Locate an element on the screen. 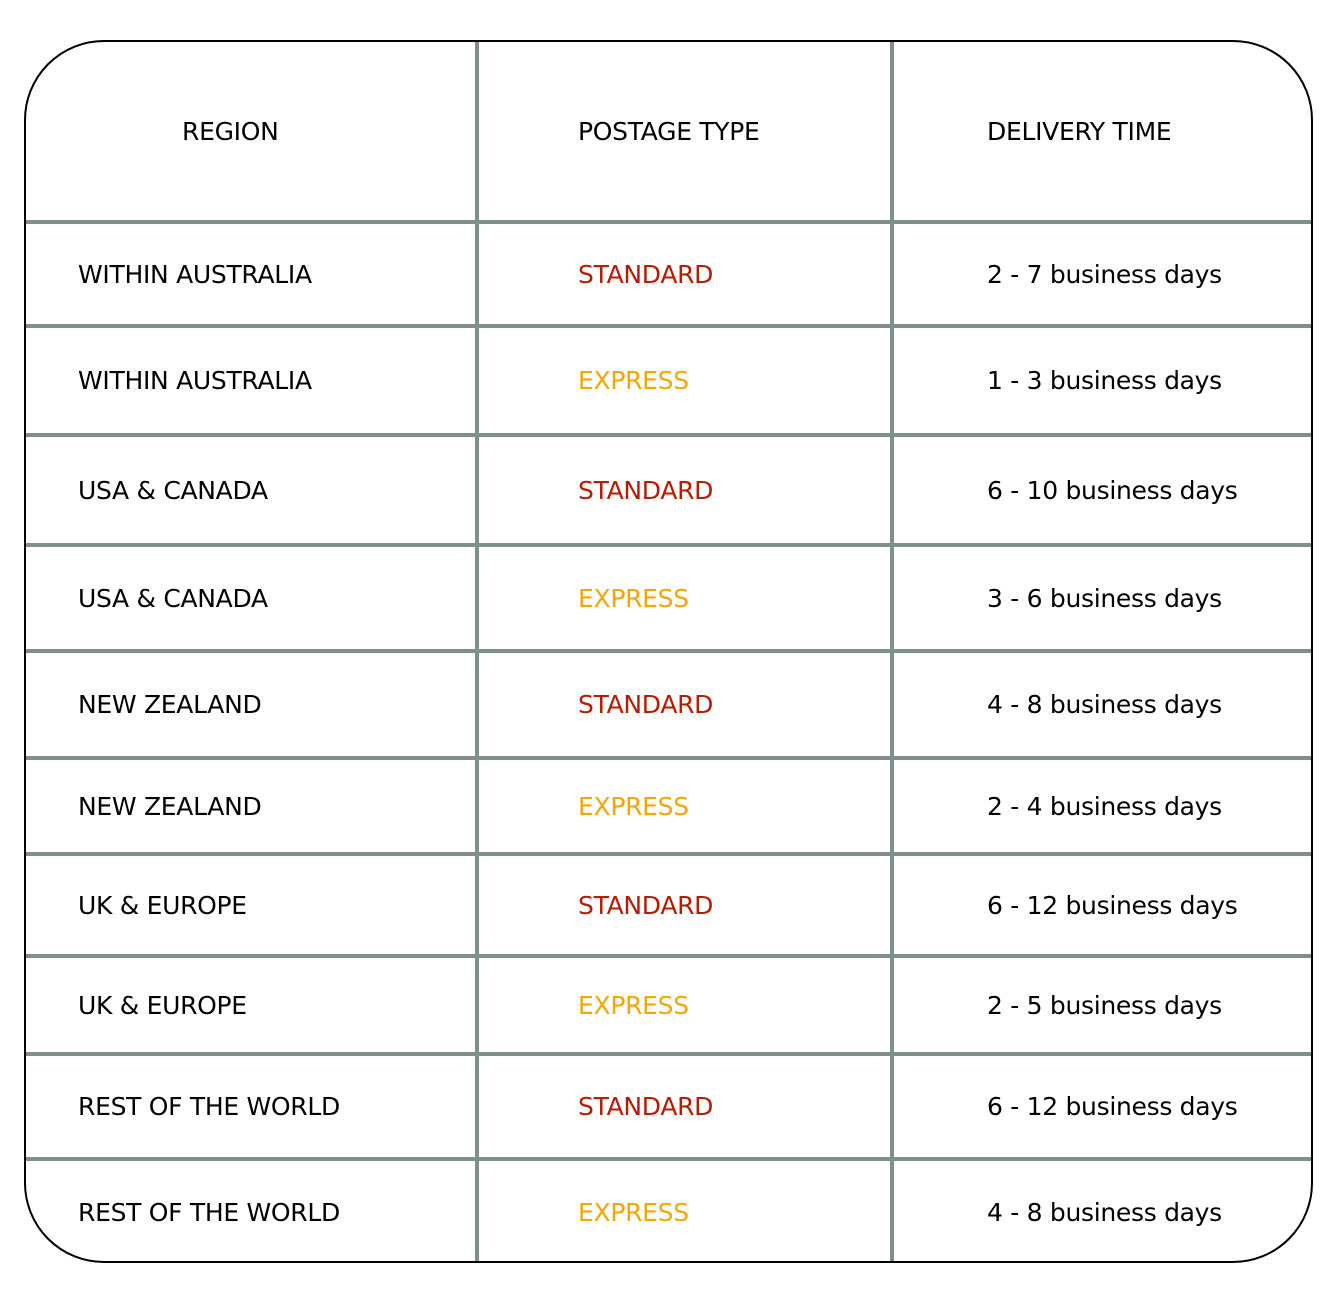 This screenshot has height=1300, width=1340. delivery-time-cell: 2 - 7 business days is located at coordinates (1104, 274).